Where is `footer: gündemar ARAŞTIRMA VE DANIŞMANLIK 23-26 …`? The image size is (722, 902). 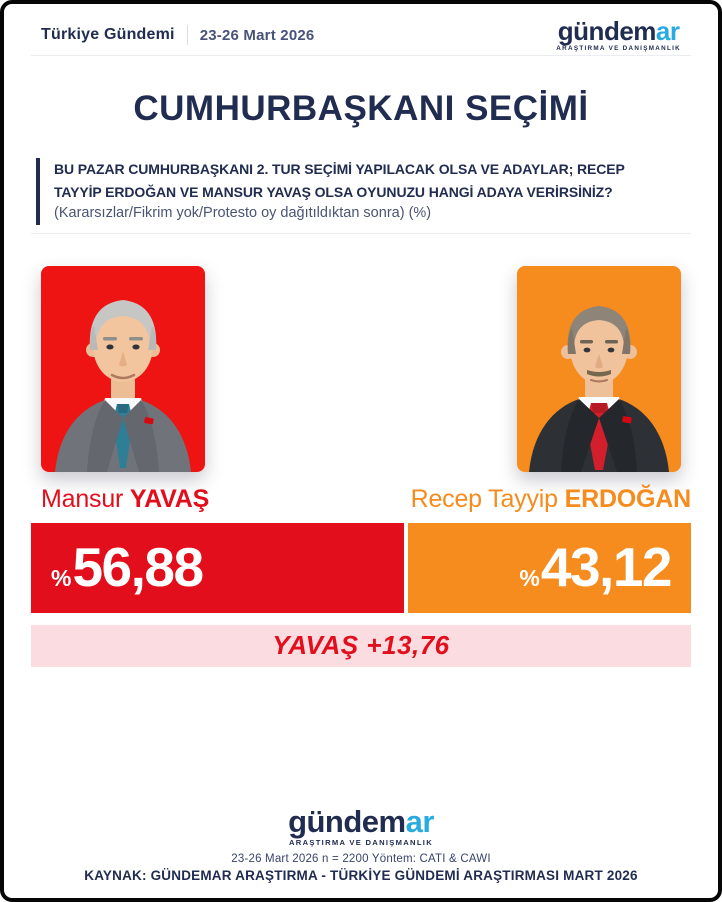
footer: gündemar ARAŞTIRMA VE DANIŞMANLIK 23-26 … is located at coordinates (361, 845).